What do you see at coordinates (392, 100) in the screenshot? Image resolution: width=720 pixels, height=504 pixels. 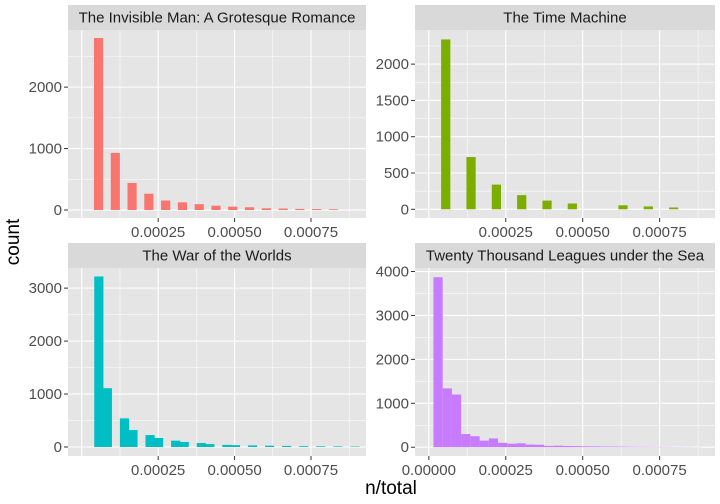 I see `y-tick-label: 1500` at bounding box center [392, 100].